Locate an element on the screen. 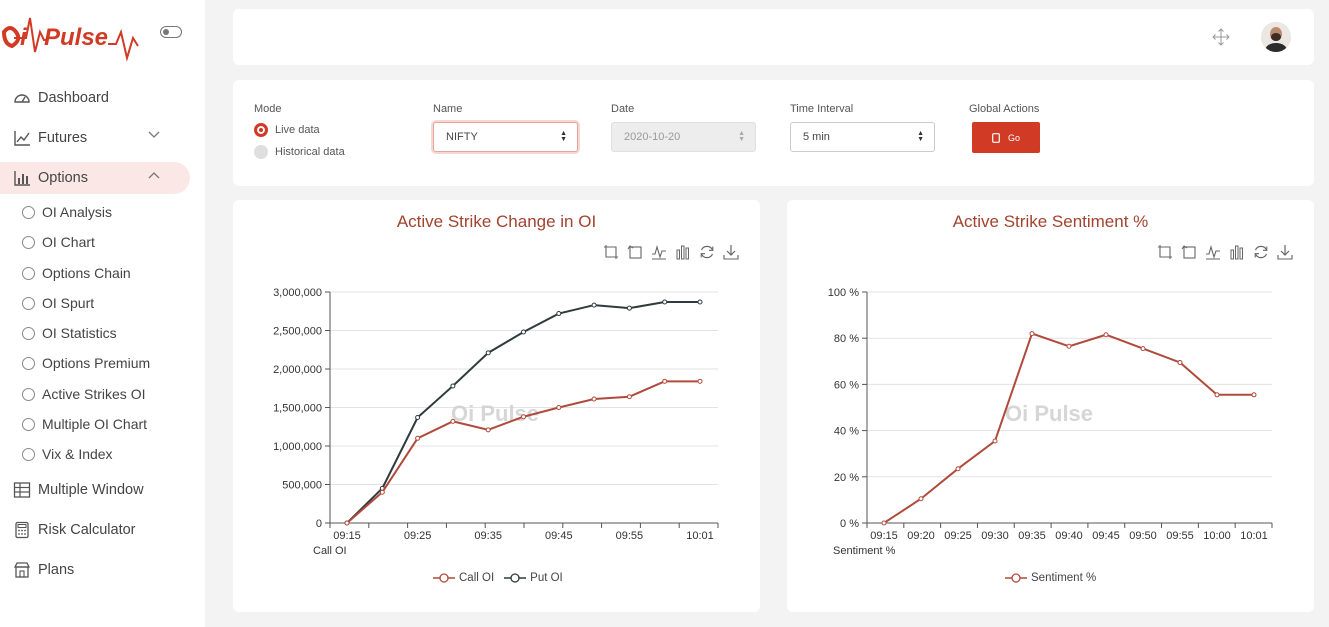  go-button-label: Go is located at coordinates (1013, 137).